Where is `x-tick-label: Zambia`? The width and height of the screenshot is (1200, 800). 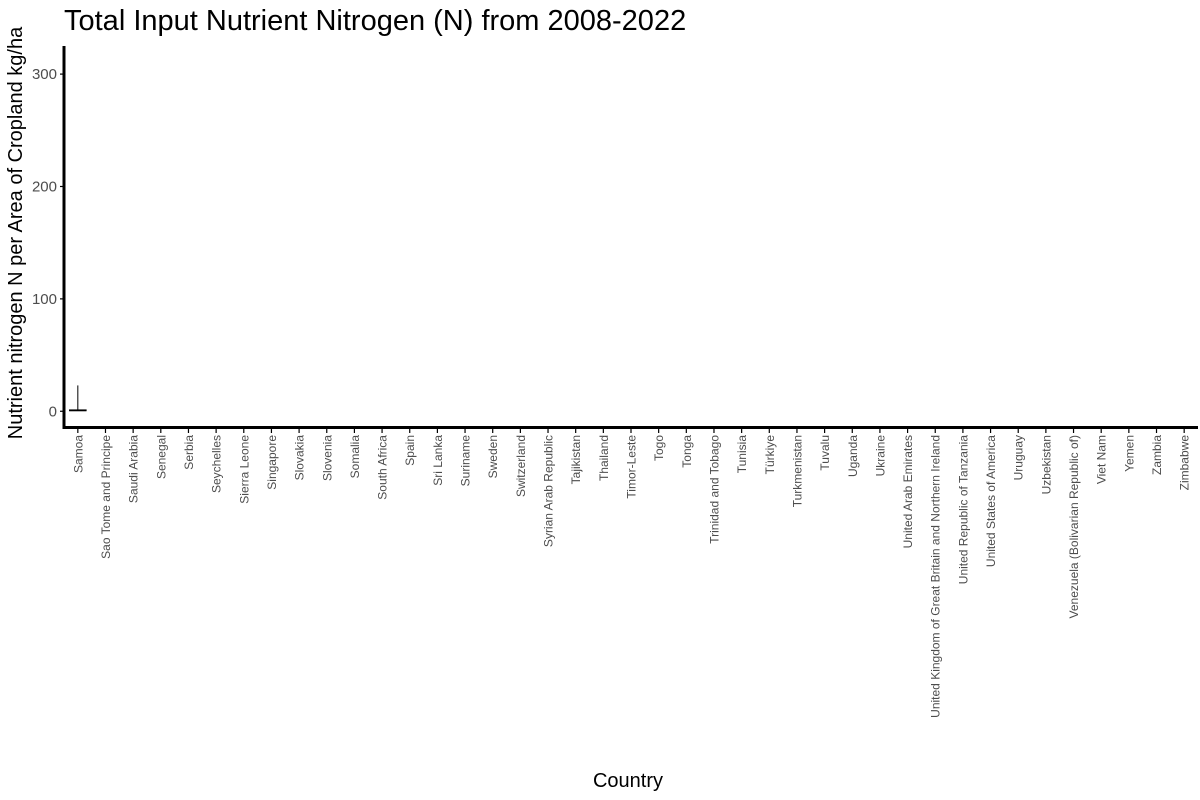 x-tick-label: Zambia is located at coordinates (1157, 455).